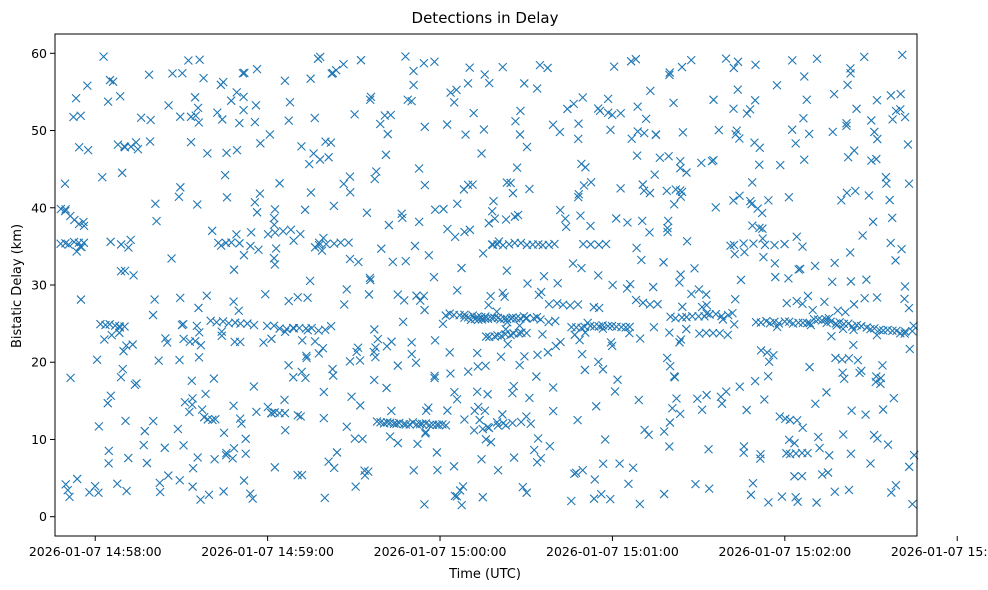 The height and width of the screenshot is (590, 988). What do you see at coordinates (39, 53) in the screenshot?
I see `y-tick-label: 60` at bounding box center [39, 53].